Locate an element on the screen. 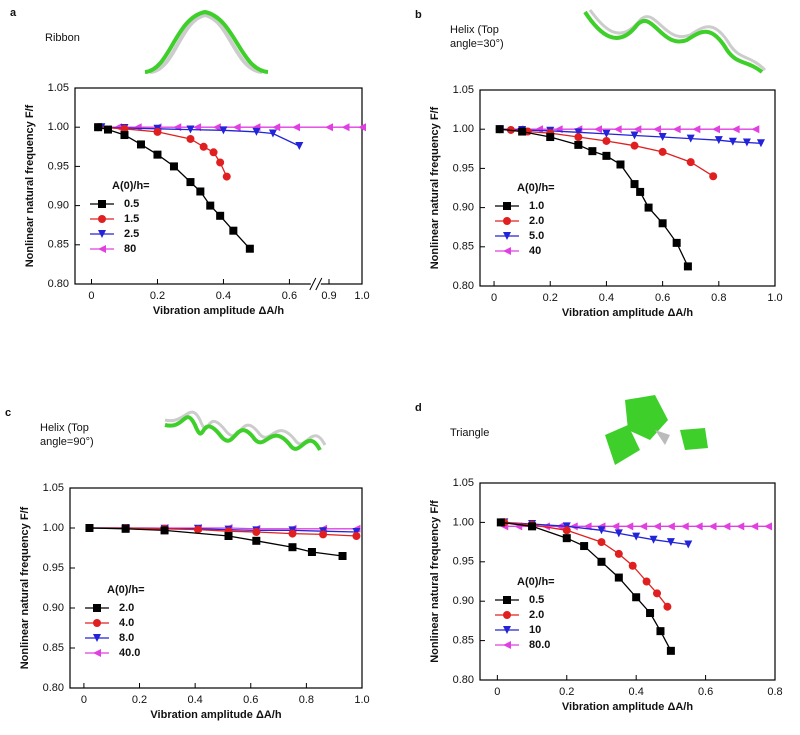 The height and width of the screenshot is (735, 800). legend-label: 8.0 is located at coordinates (126, 638).